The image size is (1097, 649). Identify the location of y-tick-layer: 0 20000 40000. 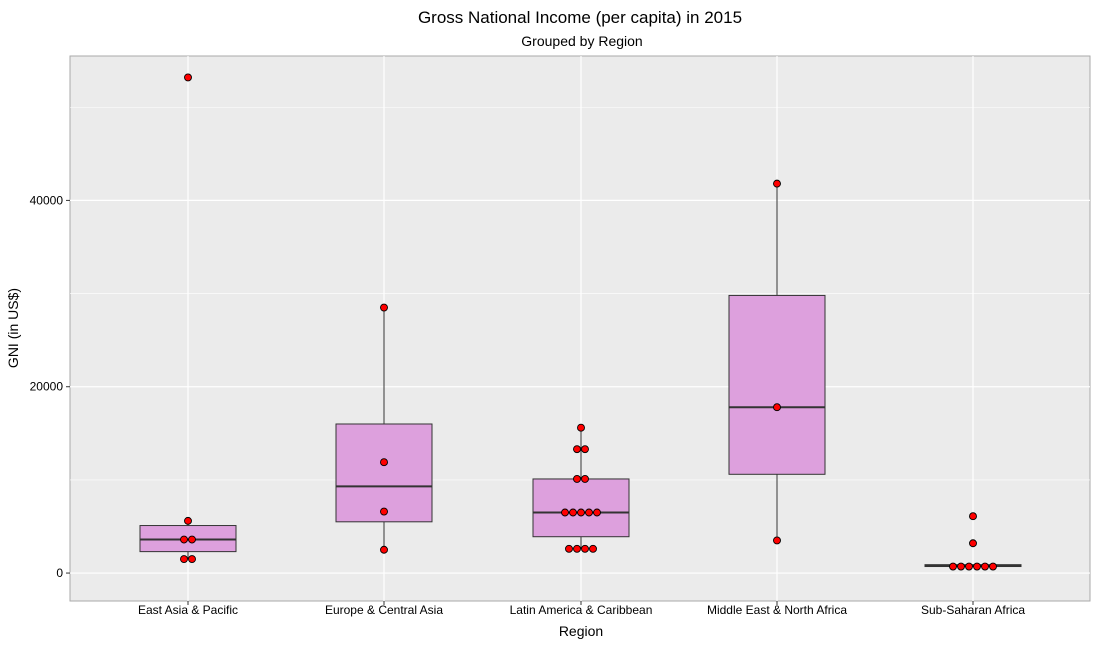
(50, 386).